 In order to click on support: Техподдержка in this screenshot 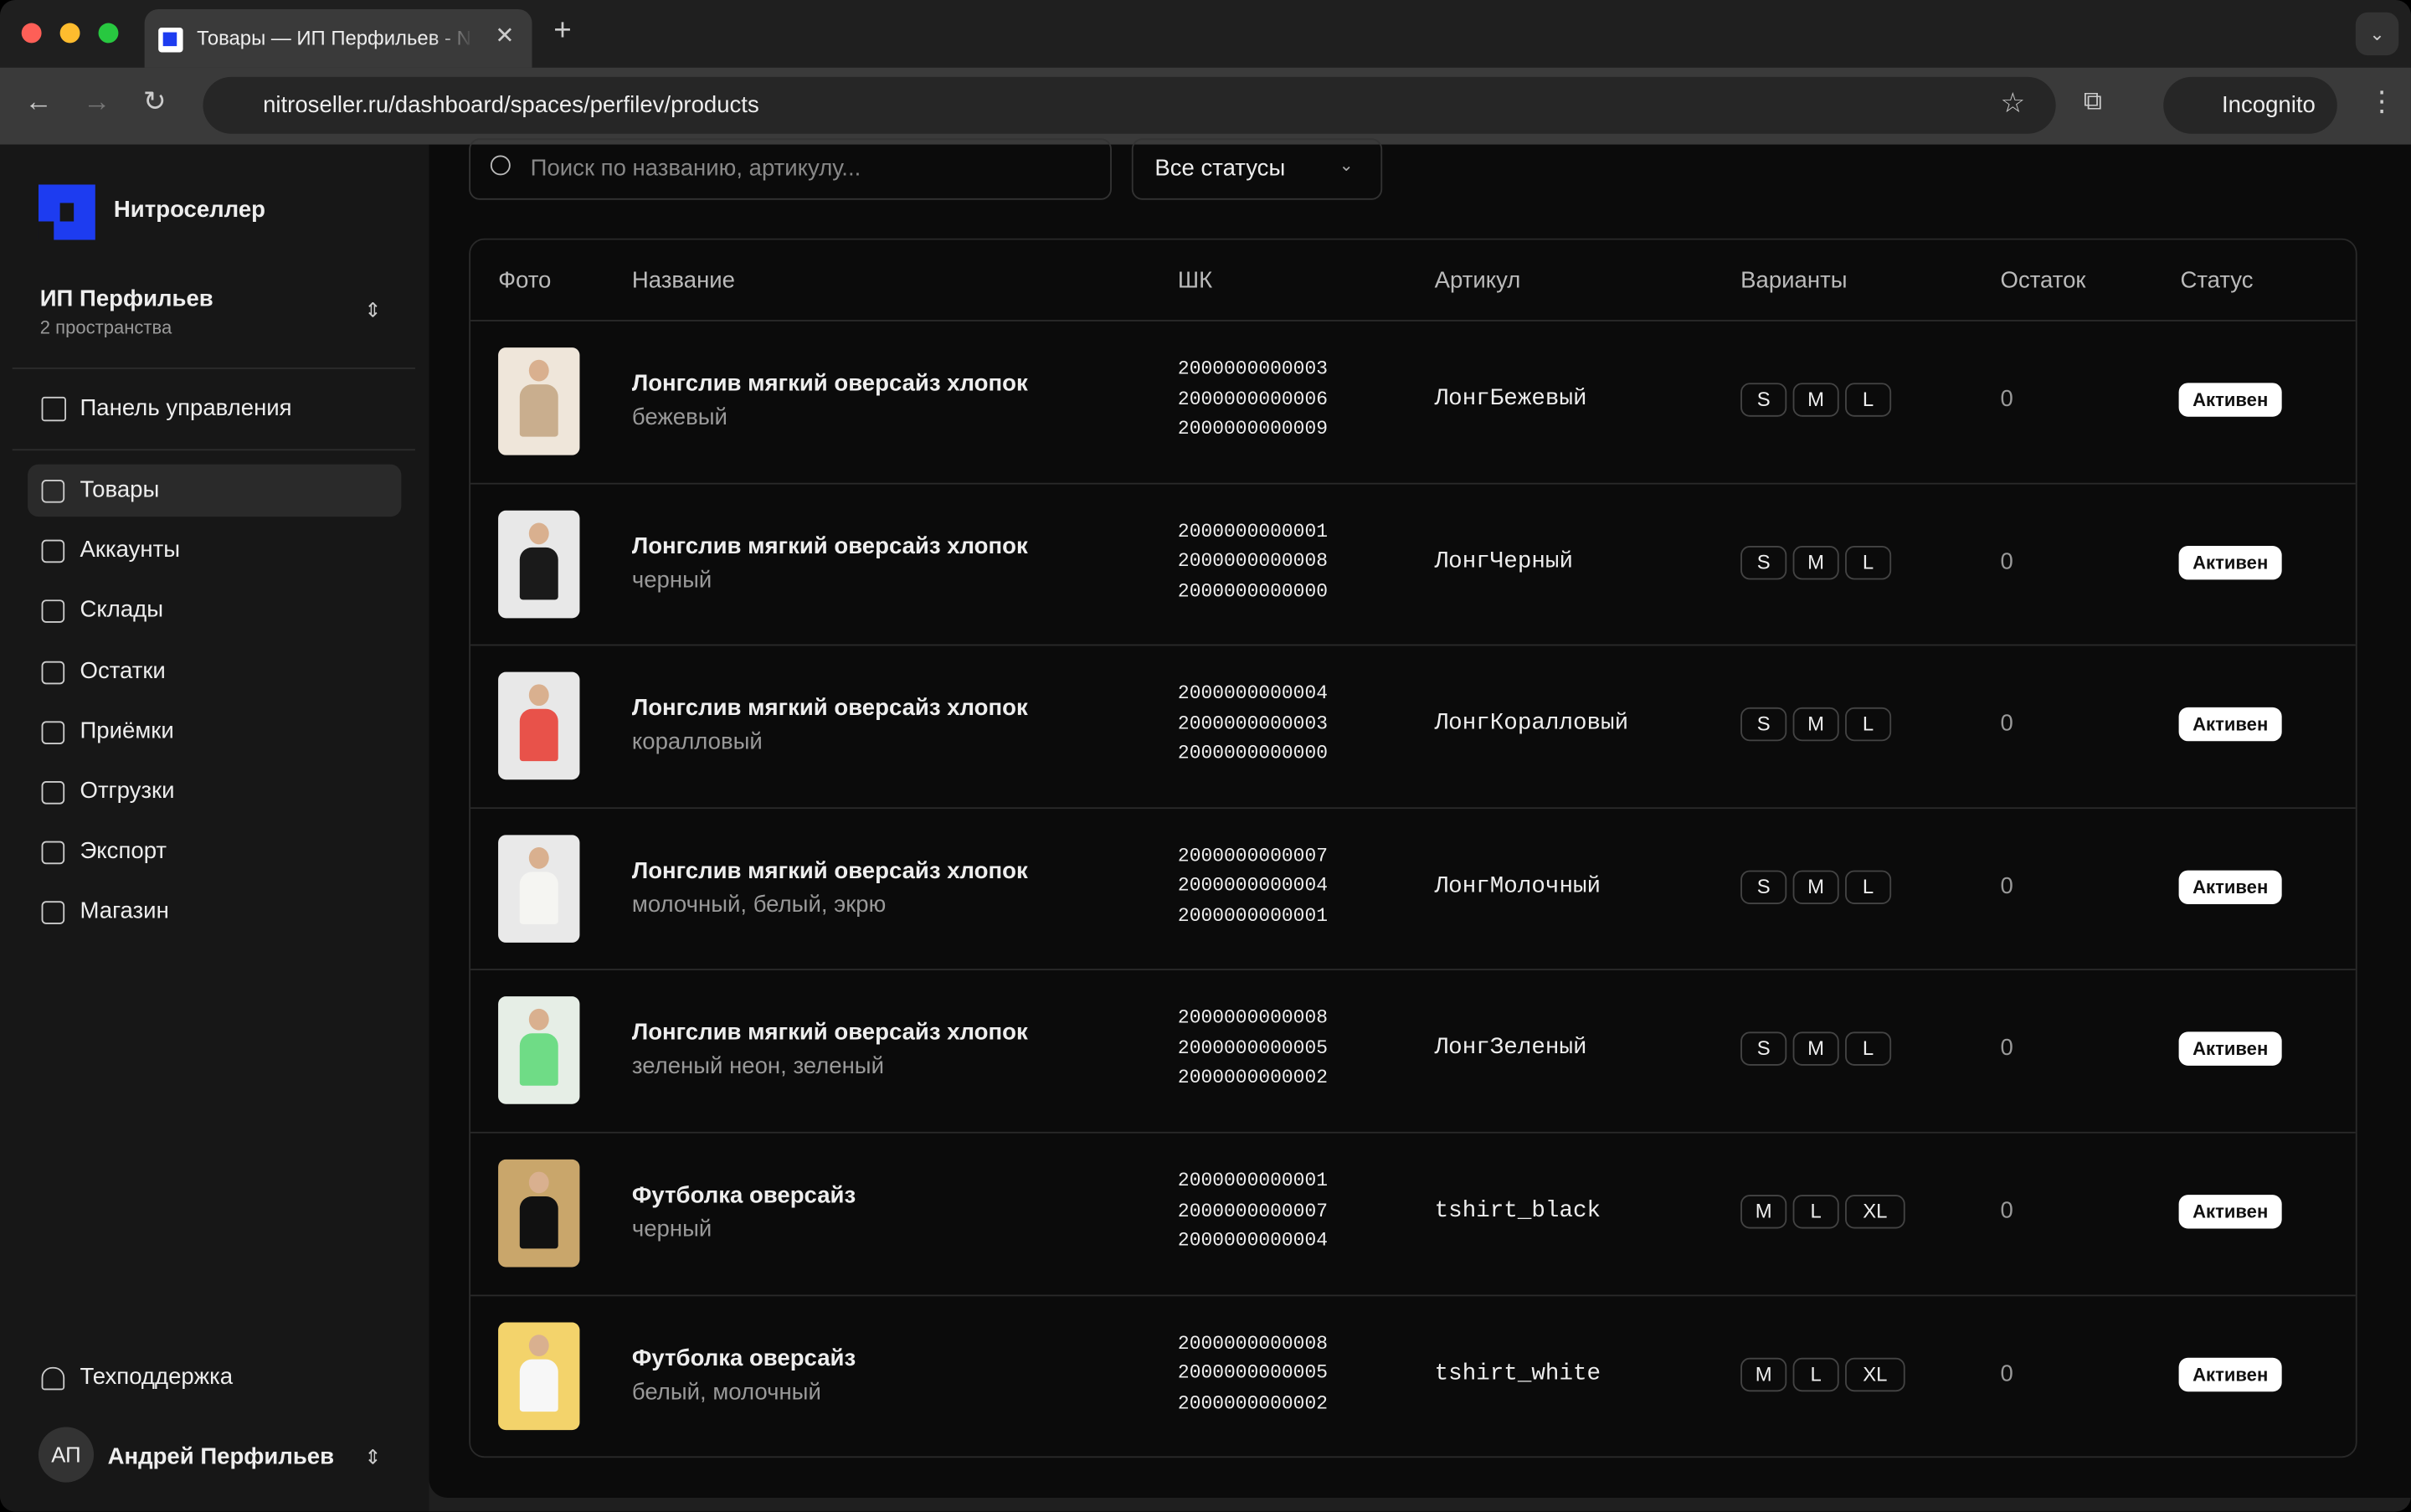, I will do `click(157, 1377)`.